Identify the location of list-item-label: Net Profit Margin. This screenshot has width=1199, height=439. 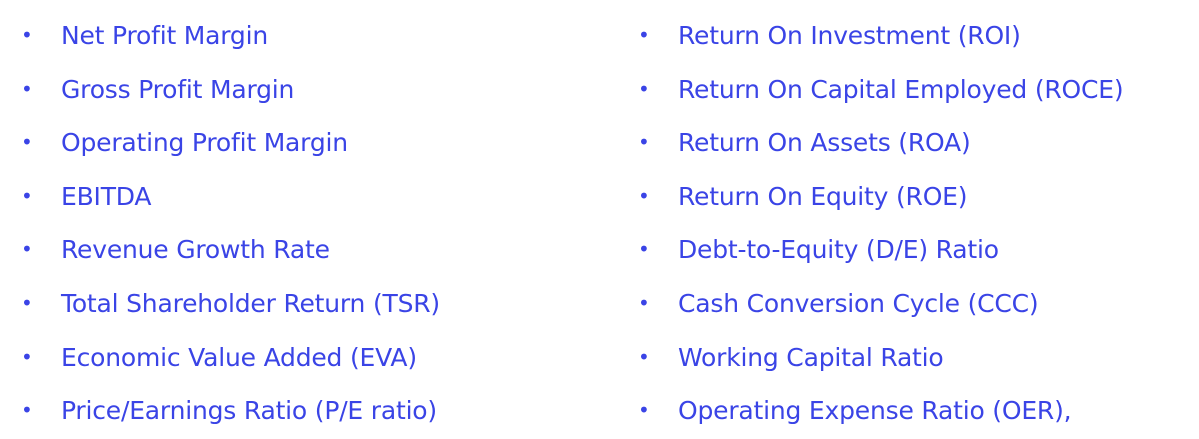
(164, 35).